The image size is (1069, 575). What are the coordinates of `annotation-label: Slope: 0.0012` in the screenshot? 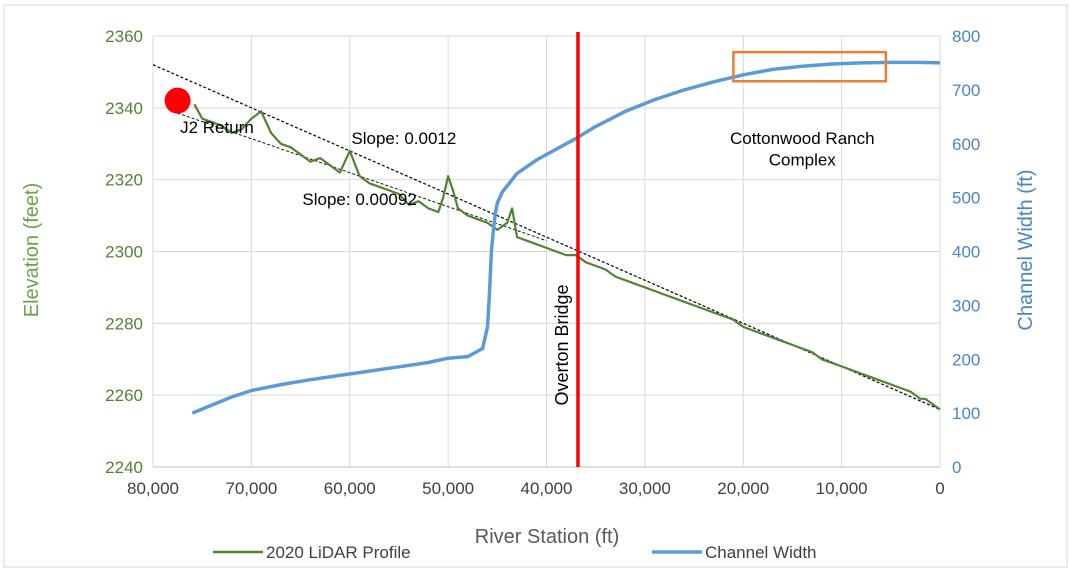 It's located at (403, 138).